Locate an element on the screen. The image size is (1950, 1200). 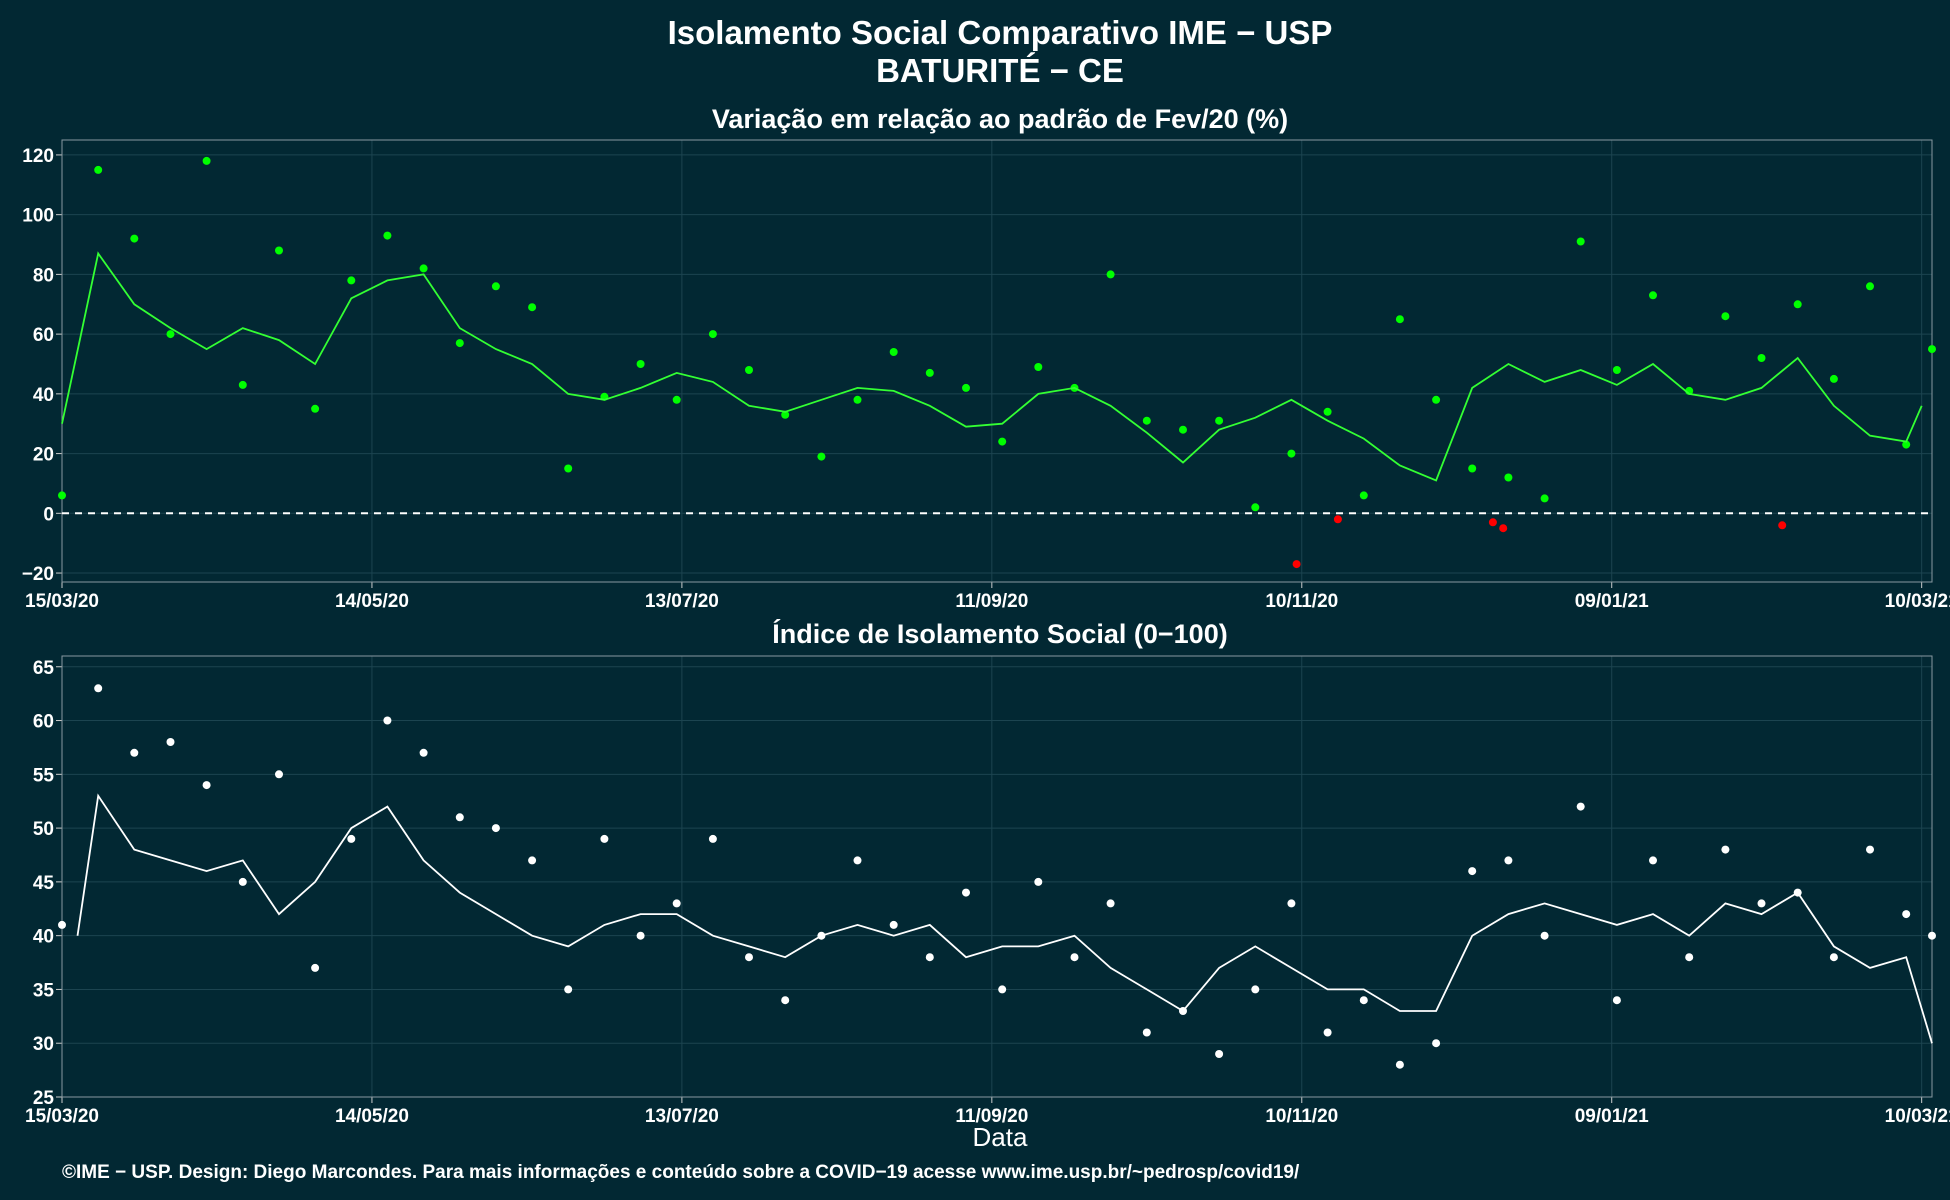
index-y-tick-label: 65 is located at coordinates (44, 668).